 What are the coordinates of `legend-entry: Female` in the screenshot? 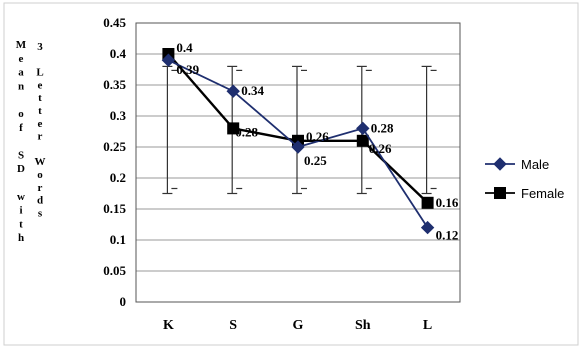 It's located at (524, 193).